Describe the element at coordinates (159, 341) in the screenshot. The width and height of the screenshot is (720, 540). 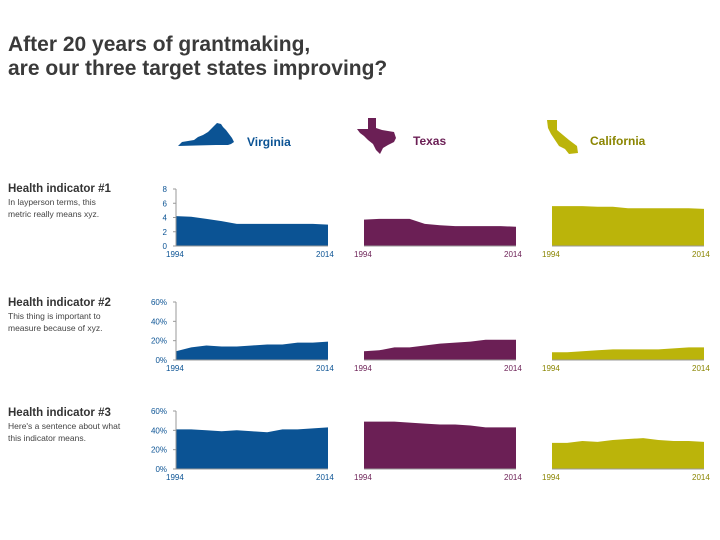
I see `y-tick-label-virginia-indicator-2: 20%` at that location.